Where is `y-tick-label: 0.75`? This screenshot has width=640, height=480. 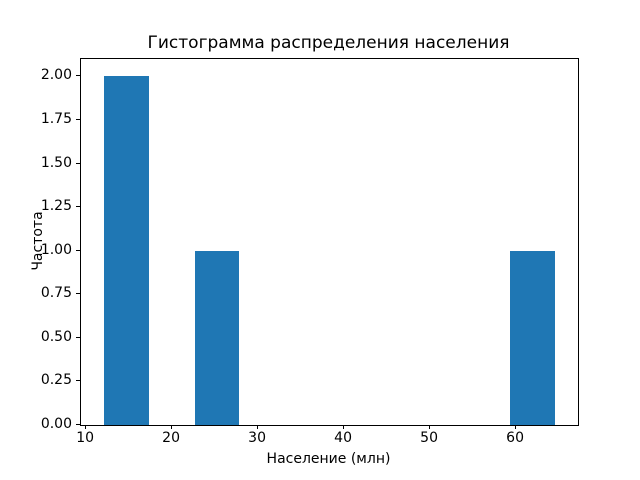
y-tick-label: 0.75 is located at coordinates (56, 293).